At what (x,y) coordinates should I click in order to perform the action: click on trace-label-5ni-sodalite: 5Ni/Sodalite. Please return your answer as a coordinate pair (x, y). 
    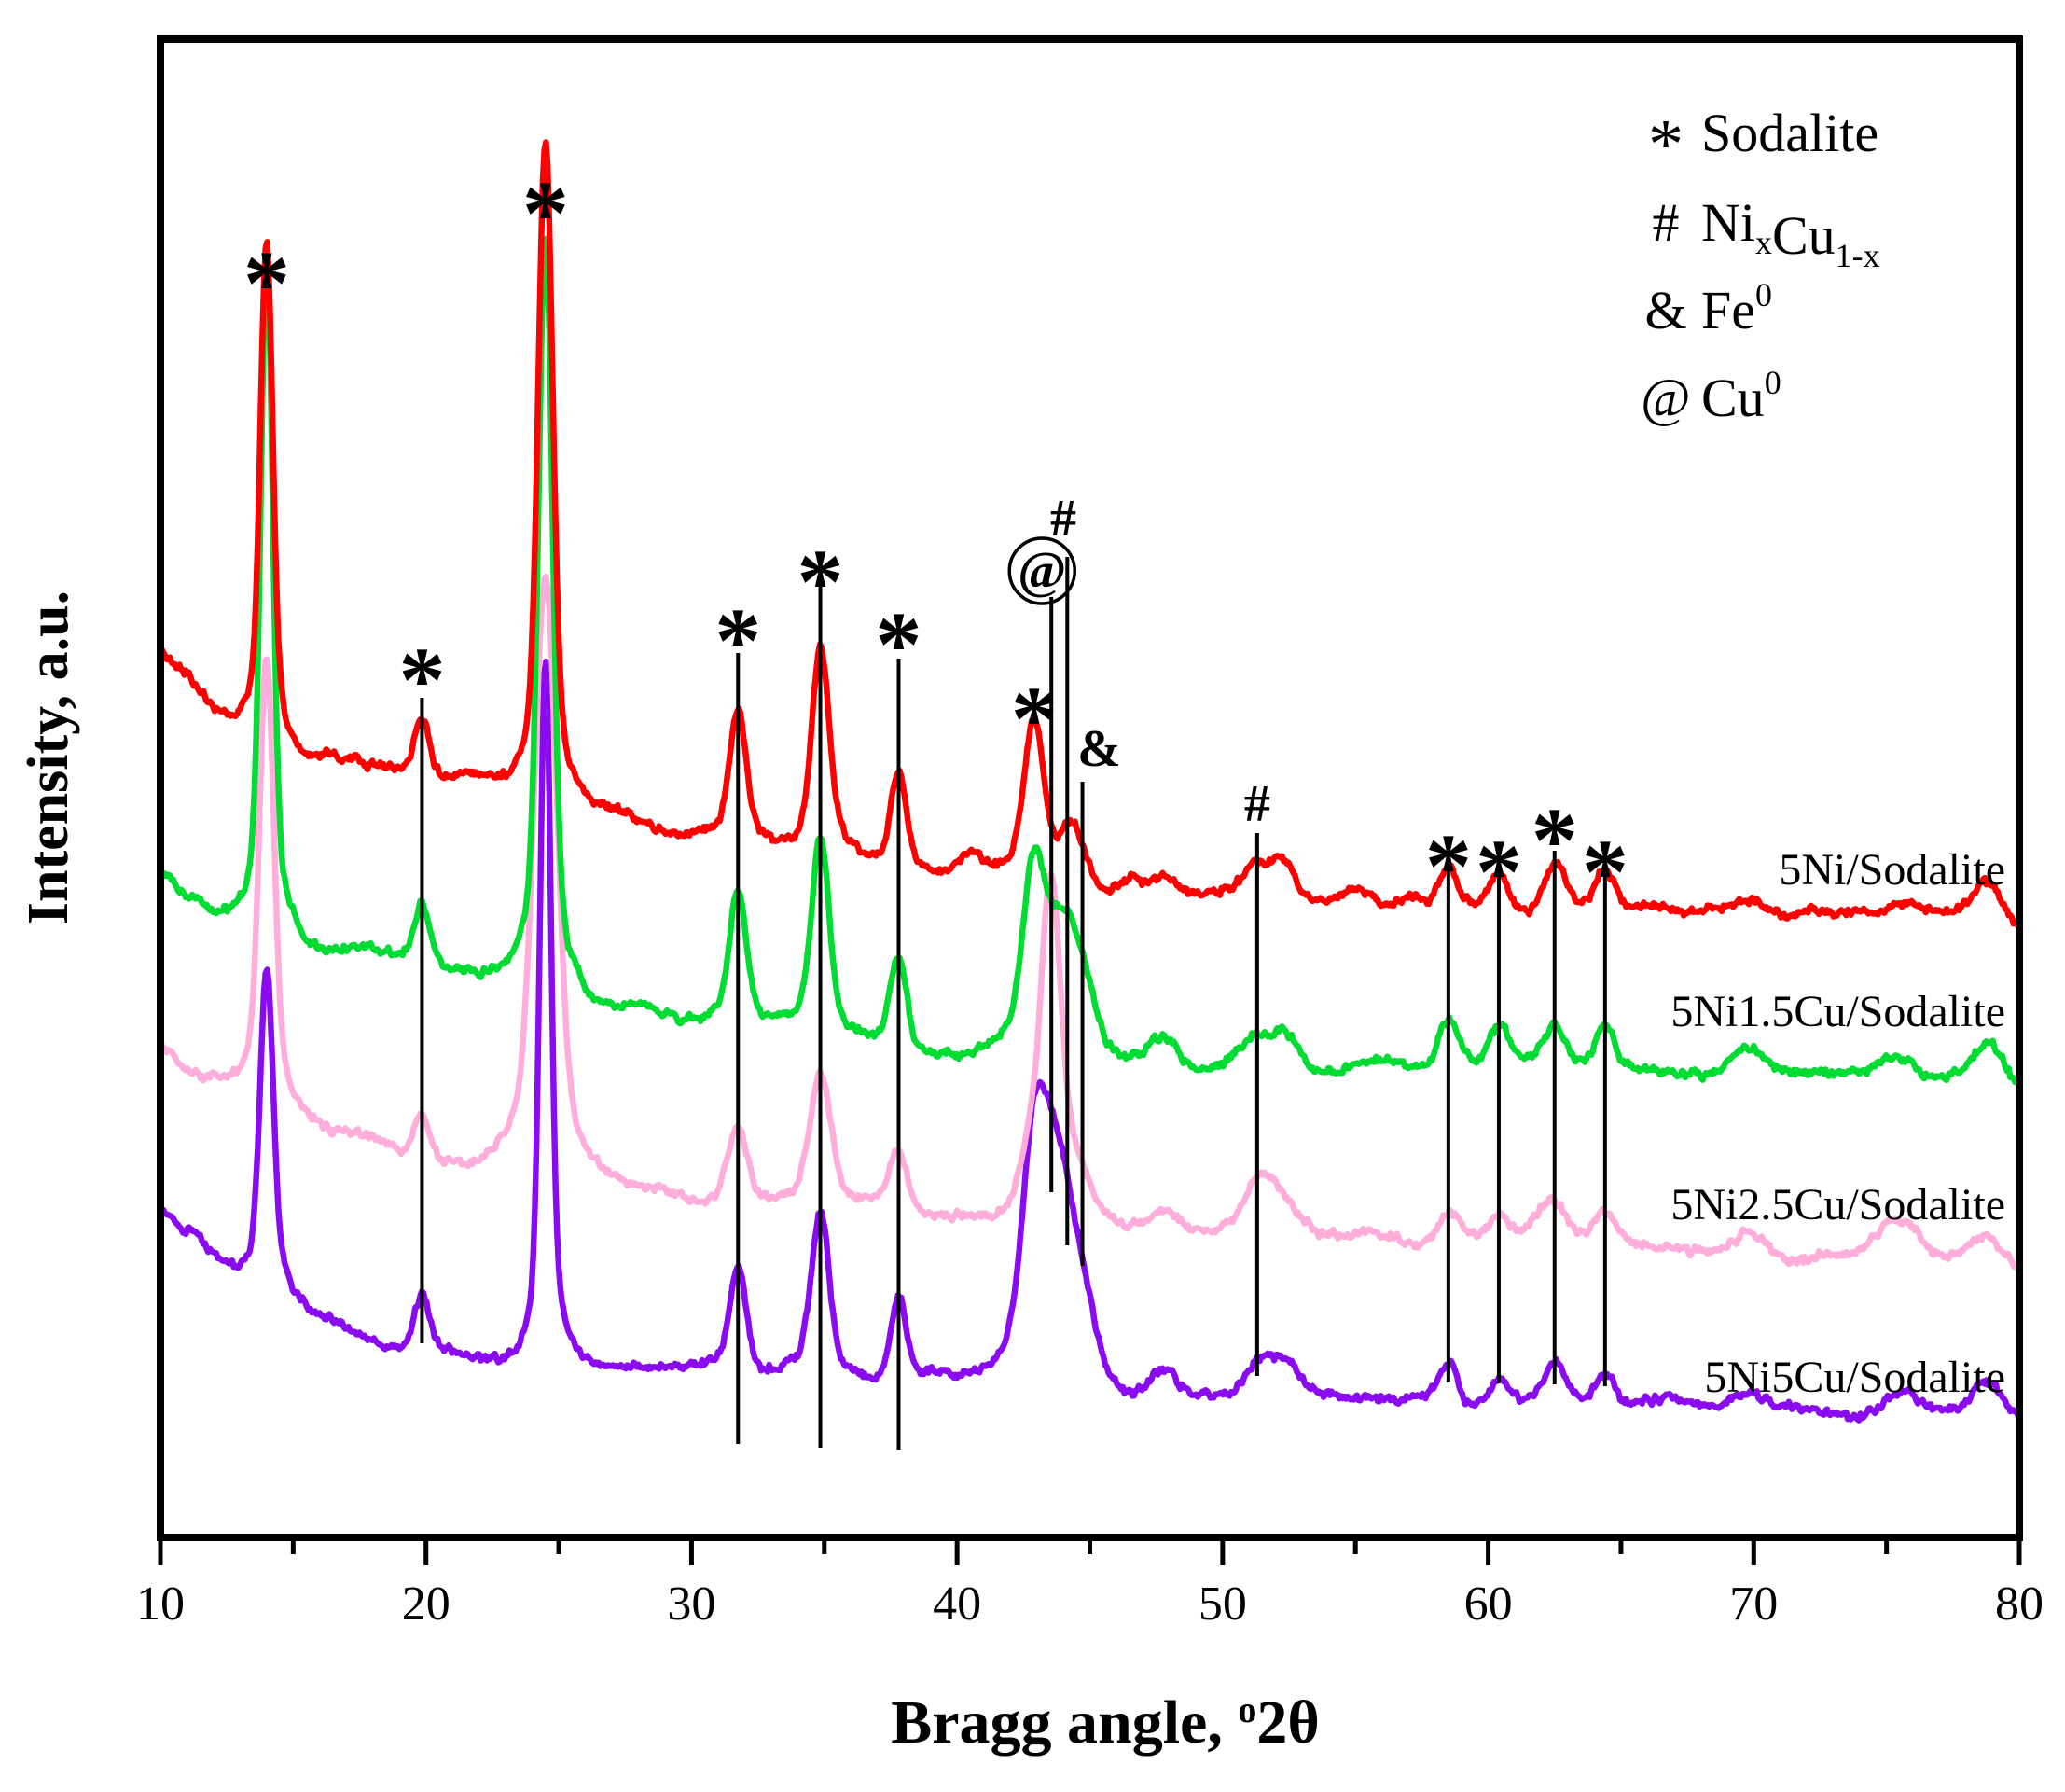
    Looking at the image, I should click on (1892, 870).